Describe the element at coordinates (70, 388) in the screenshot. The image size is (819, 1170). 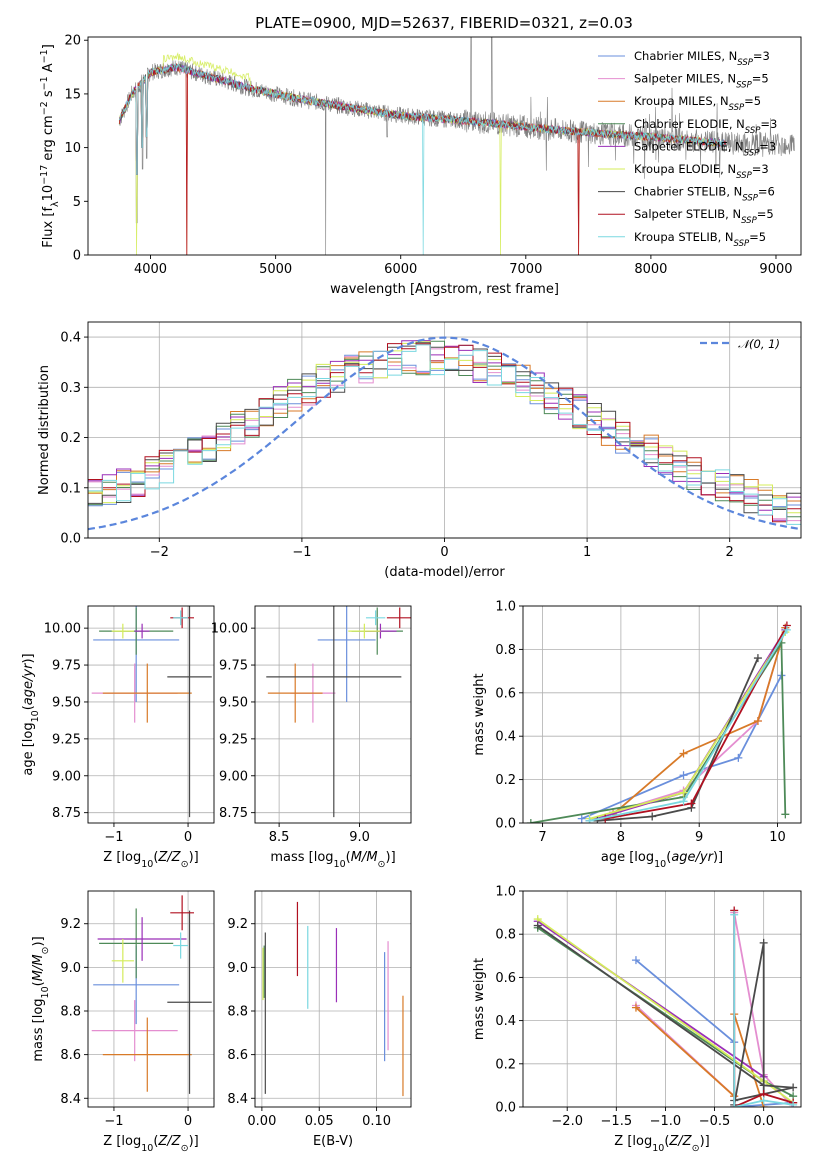
I see `y-tick-label: 0.3` at that location.